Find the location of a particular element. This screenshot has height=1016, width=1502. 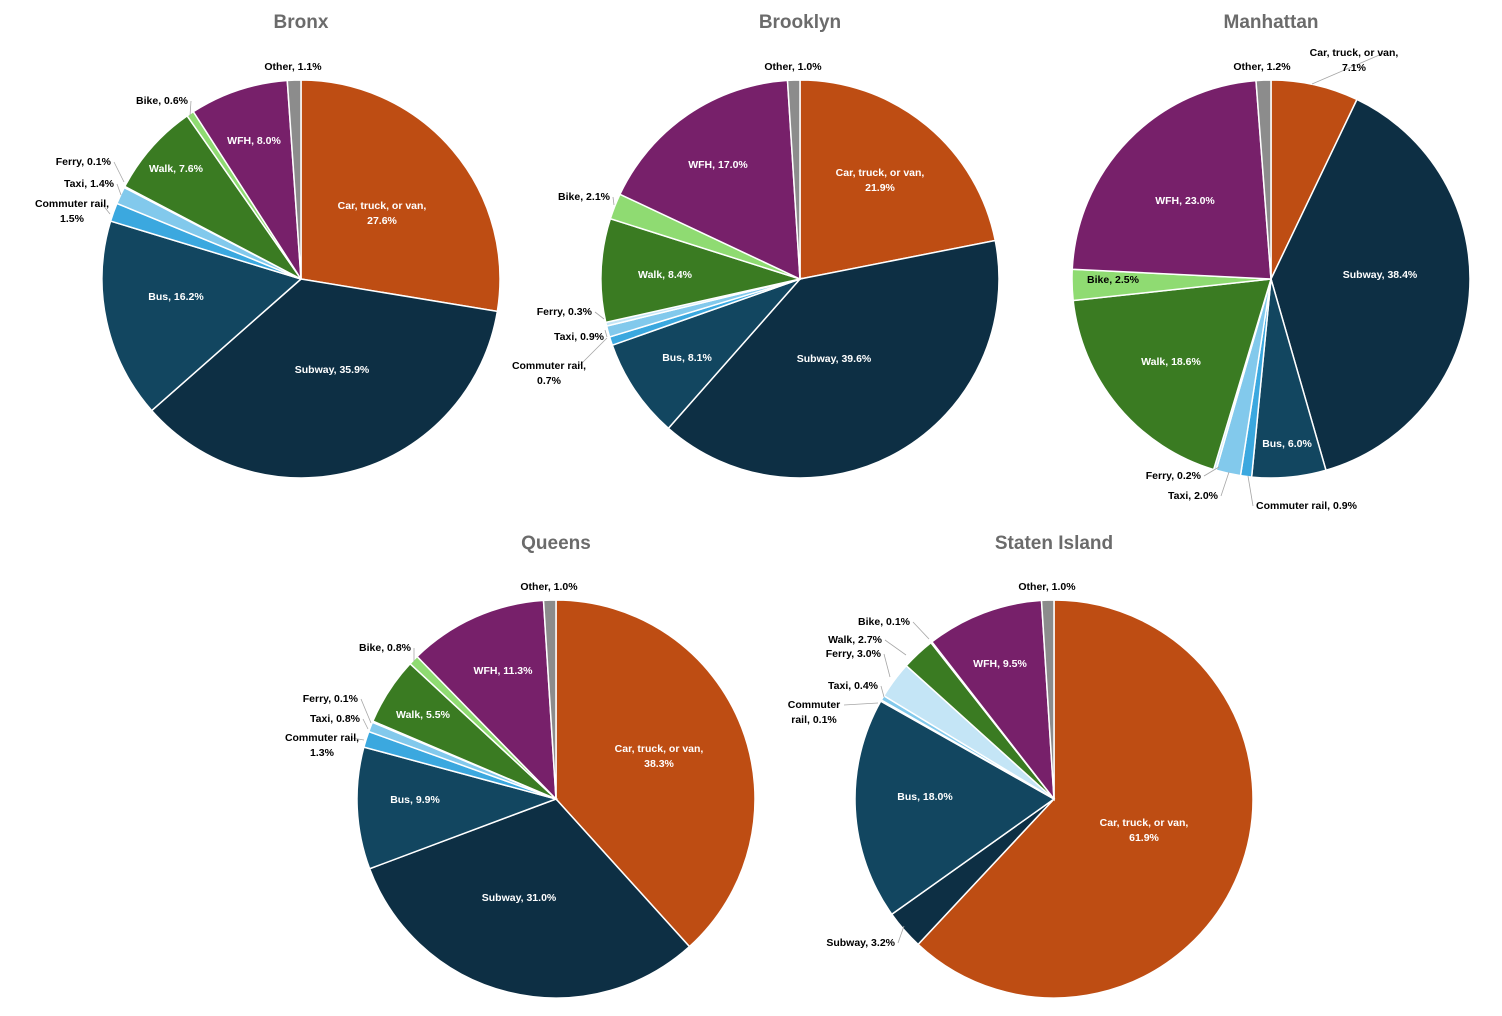

data-label-staten-island-commuter-rail: Commuter rail, 0.1% is located at coordinates (814, 712).